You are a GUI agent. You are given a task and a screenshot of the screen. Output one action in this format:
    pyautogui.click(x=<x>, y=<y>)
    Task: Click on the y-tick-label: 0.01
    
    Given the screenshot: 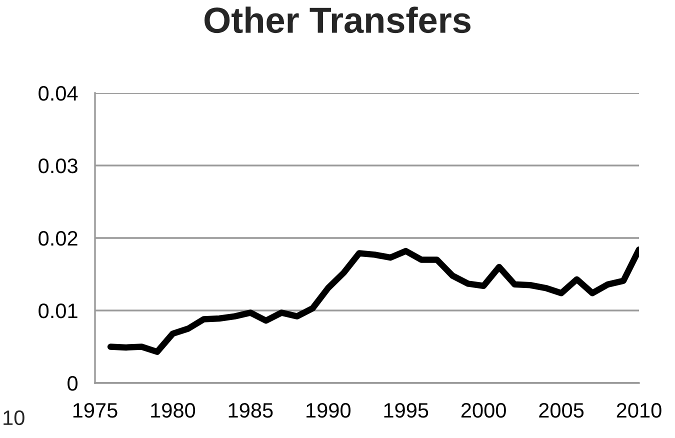 What is the action you would take?
    pyautogui.click(x=58, y=311)
    